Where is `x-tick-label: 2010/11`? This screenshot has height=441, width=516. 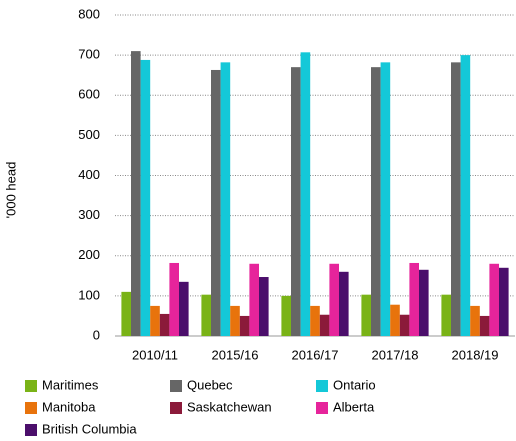
x-tick-label: 2010/11 is located at coordinates (155, 354).